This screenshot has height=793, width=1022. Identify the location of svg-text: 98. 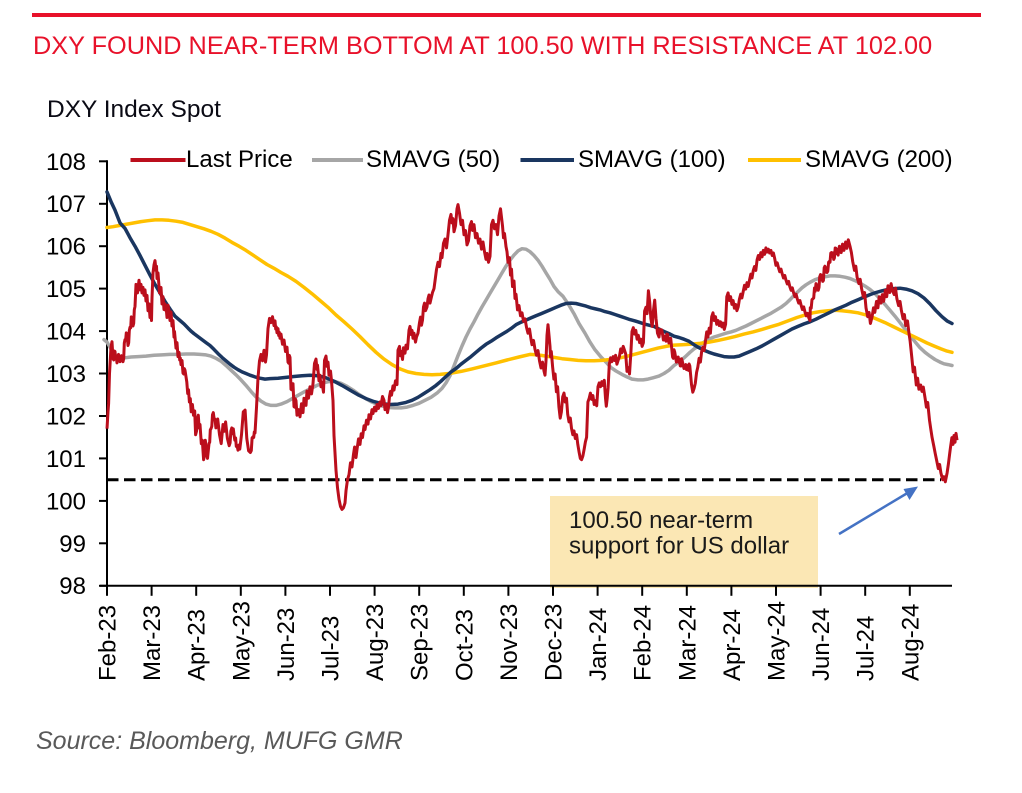
(72, 586).